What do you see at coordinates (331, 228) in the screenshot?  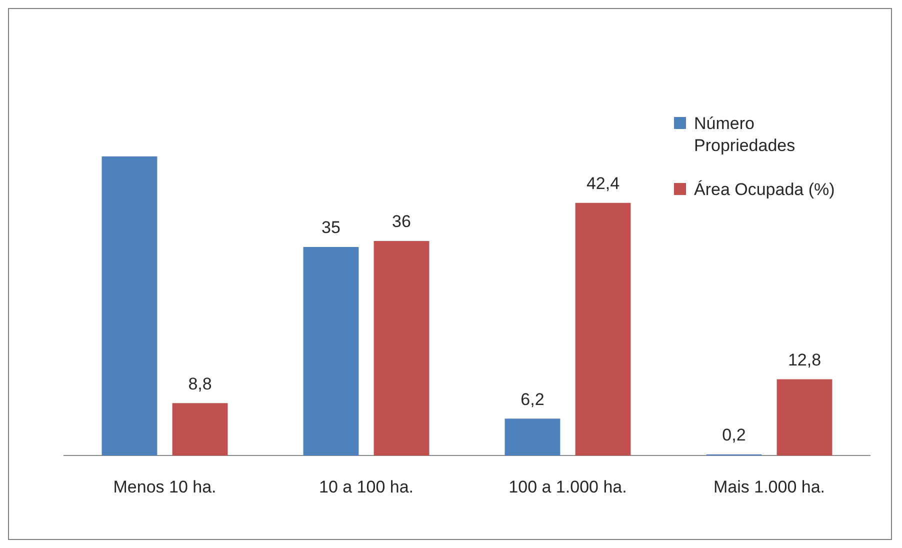 I see `data-label: 35` at bounding box center [331, 228].